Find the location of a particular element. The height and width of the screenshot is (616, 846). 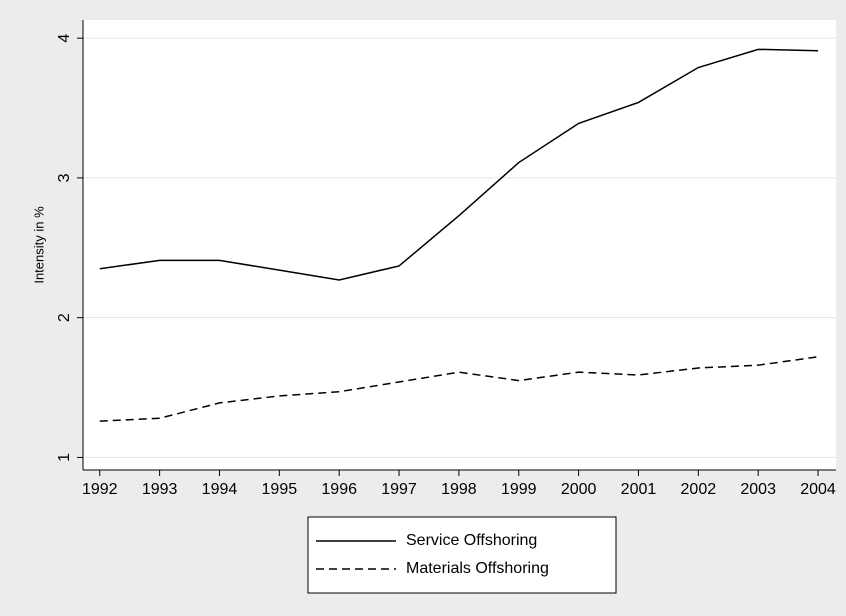

x-tick-label: 1997 is located at coordinates (399, 489).